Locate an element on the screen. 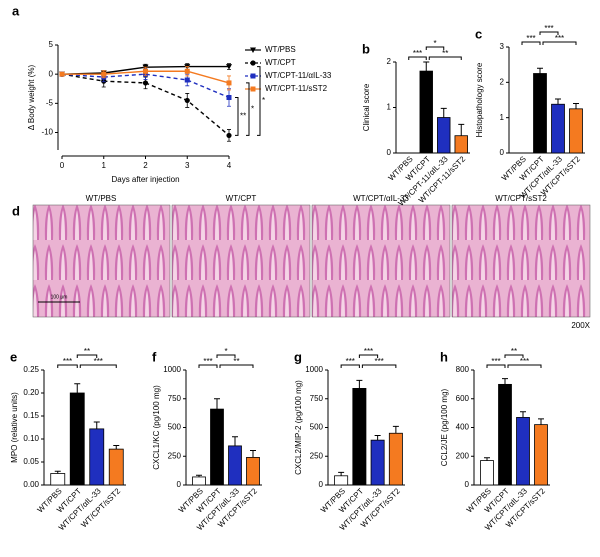 This screenshot has width=600, height=557. legend-label: WT/PBS is located at coordinates (280, 49).